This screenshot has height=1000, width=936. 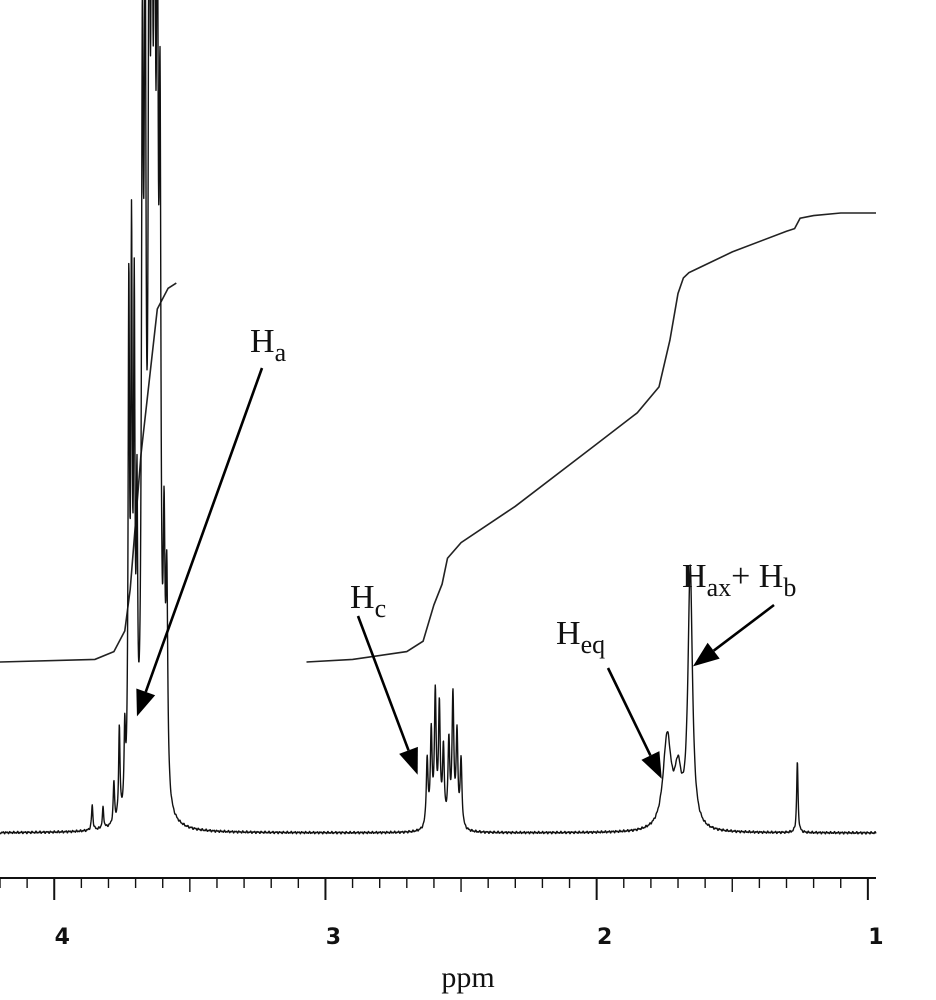 I want to click on peak-annotation: Ha, so click(x=211, y=520).